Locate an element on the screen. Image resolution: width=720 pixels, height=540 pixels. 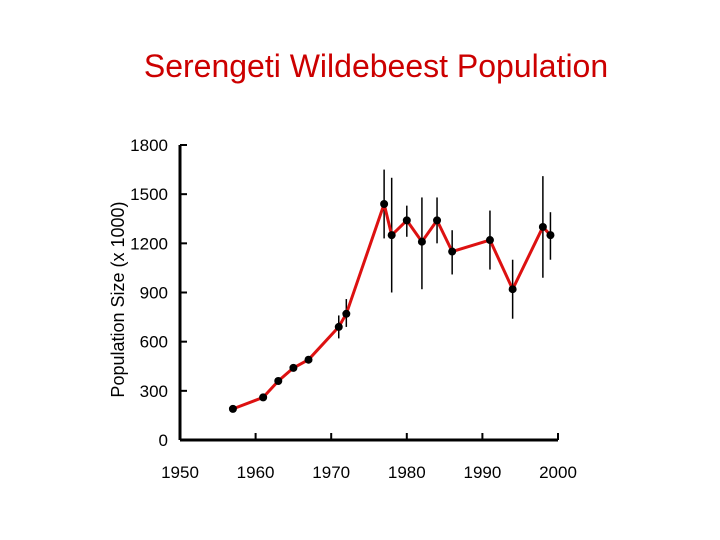
y-tick-label: 0 is located at coordinates (163, 440).